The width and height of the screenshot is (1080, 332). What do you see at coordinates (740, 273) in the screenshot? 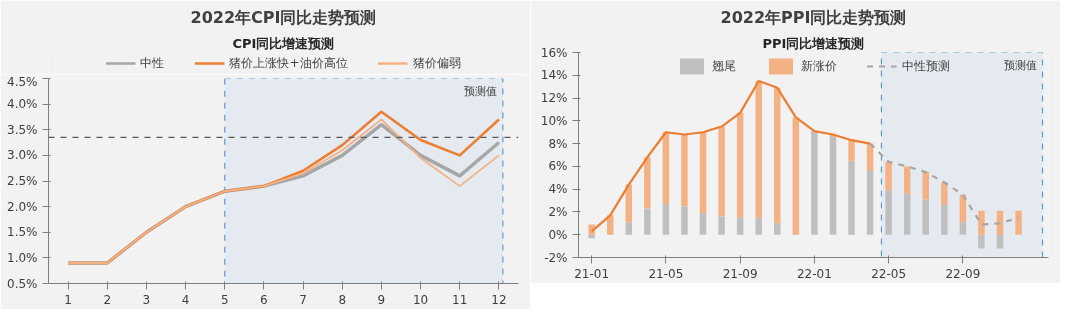
I see `x-tick-label: 21-09` at bounding box center [740, 273].